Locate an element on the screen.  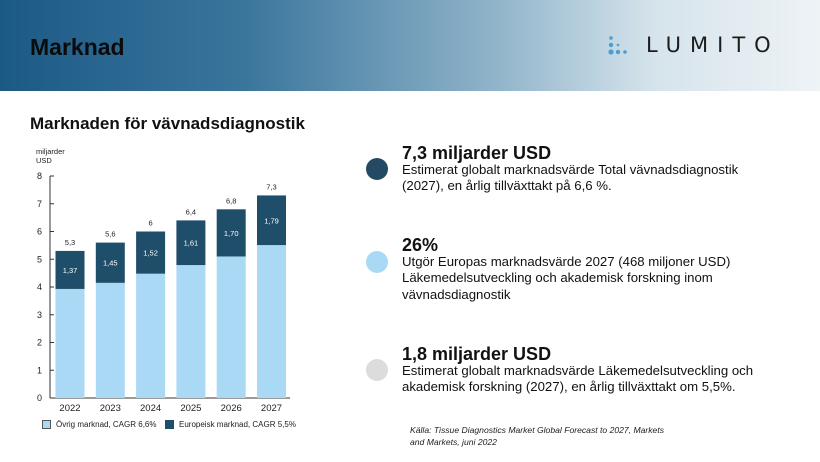
x-tick-label: 2024 is located at coordinates (150, 408).